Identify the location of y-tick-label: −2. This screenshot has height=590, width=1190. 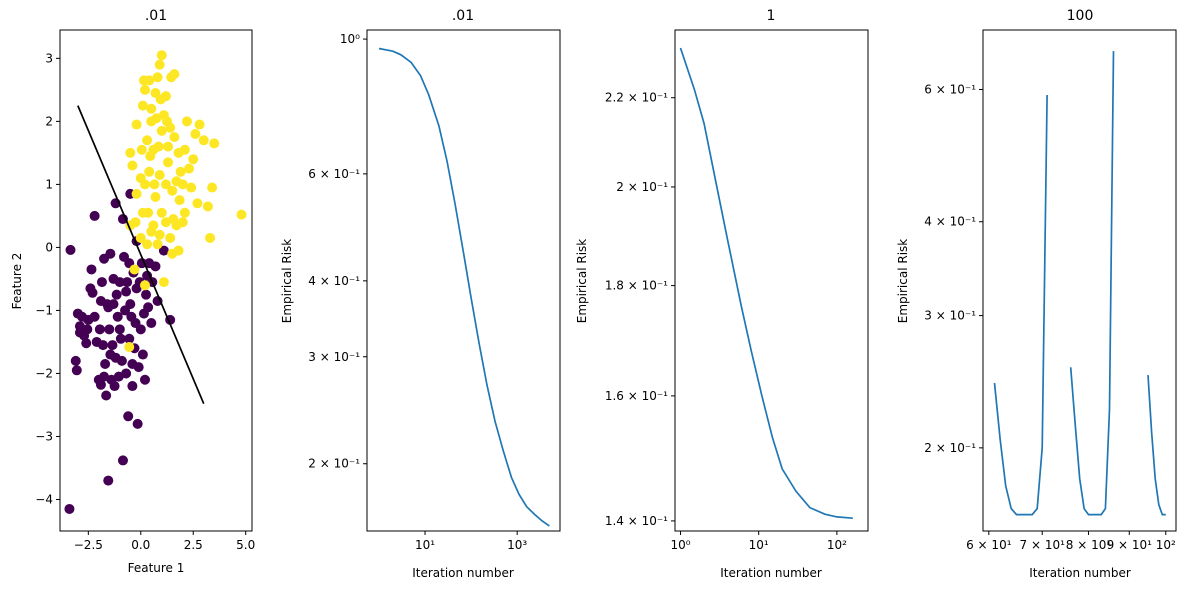
(44, 373).